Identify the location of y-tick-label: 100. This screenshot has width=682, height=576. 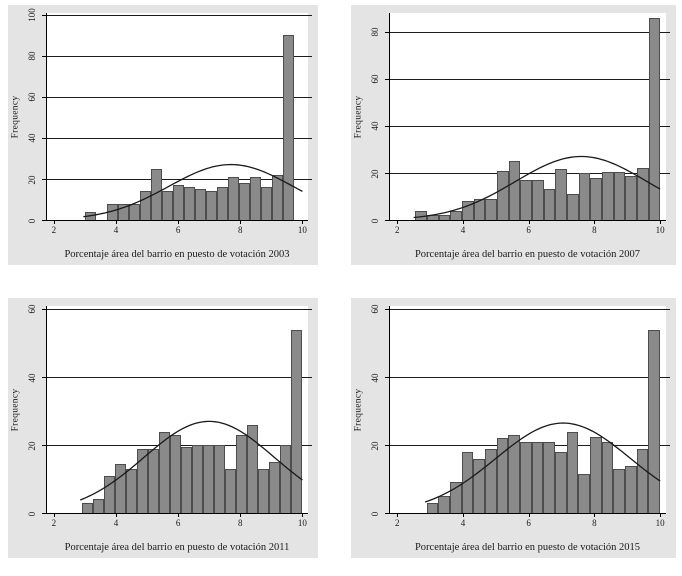
(32, 14).